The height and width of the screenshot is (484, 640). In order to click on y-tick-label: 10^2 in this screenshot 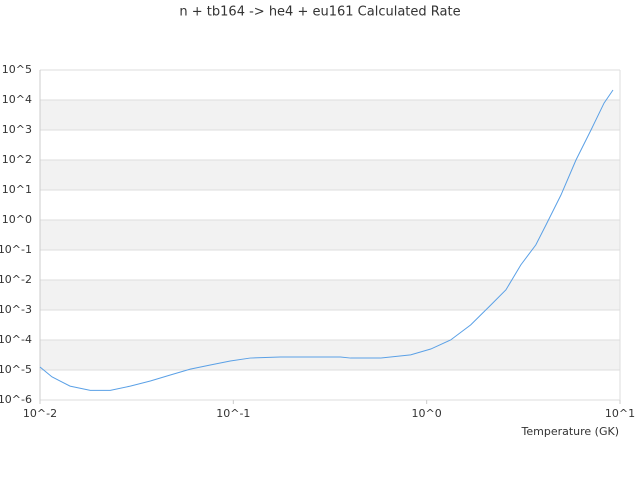, I will do `click(17, 159)`.